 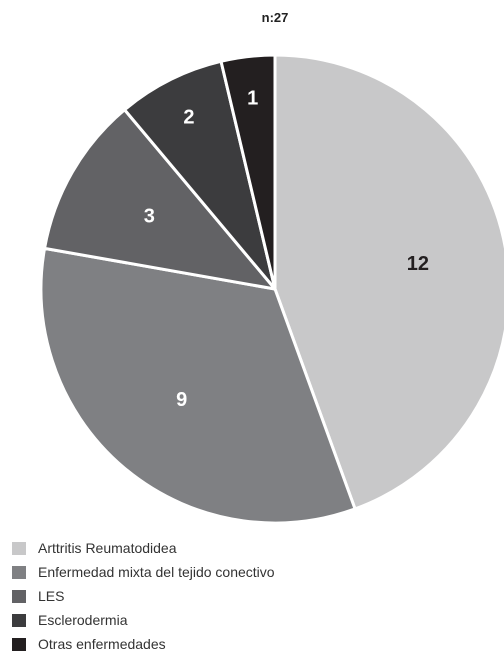 I want to click on legend-label: Enfermedad mixta del tejido conectivo, so click(x=156, y=572).